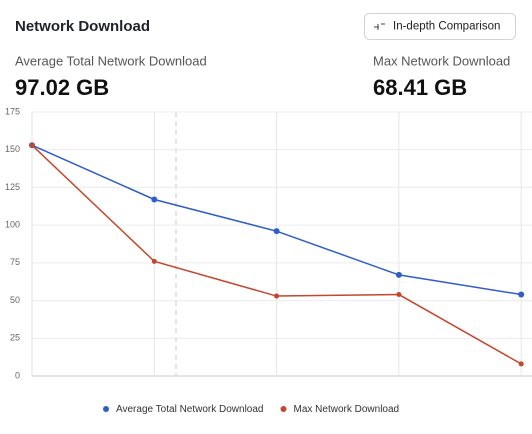  Describe the element at coordinates (420, 87) in the screenshot. I see `stat-value: 68.41 GB` at that location.